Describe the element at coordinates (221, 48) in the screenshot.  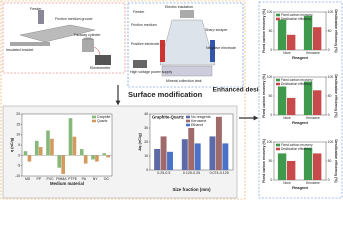
I see `label: Negative electrode` at that location.